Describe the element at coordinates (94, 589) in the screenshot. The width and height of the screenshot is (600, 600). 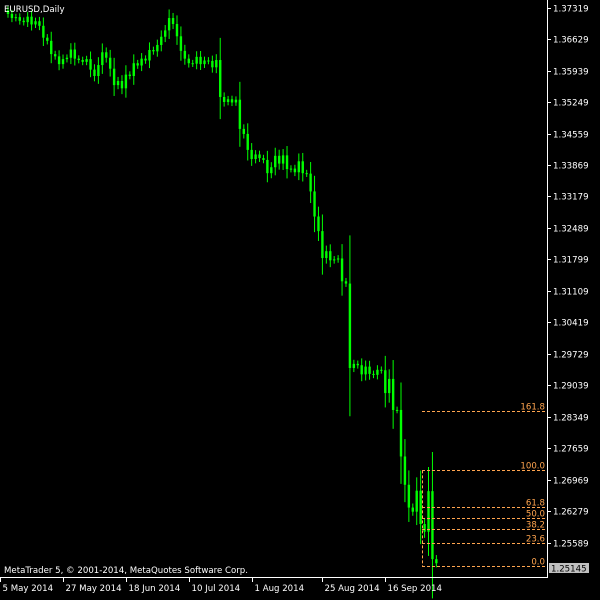
I see `time-tick-label: 27 May 2014` at that location.